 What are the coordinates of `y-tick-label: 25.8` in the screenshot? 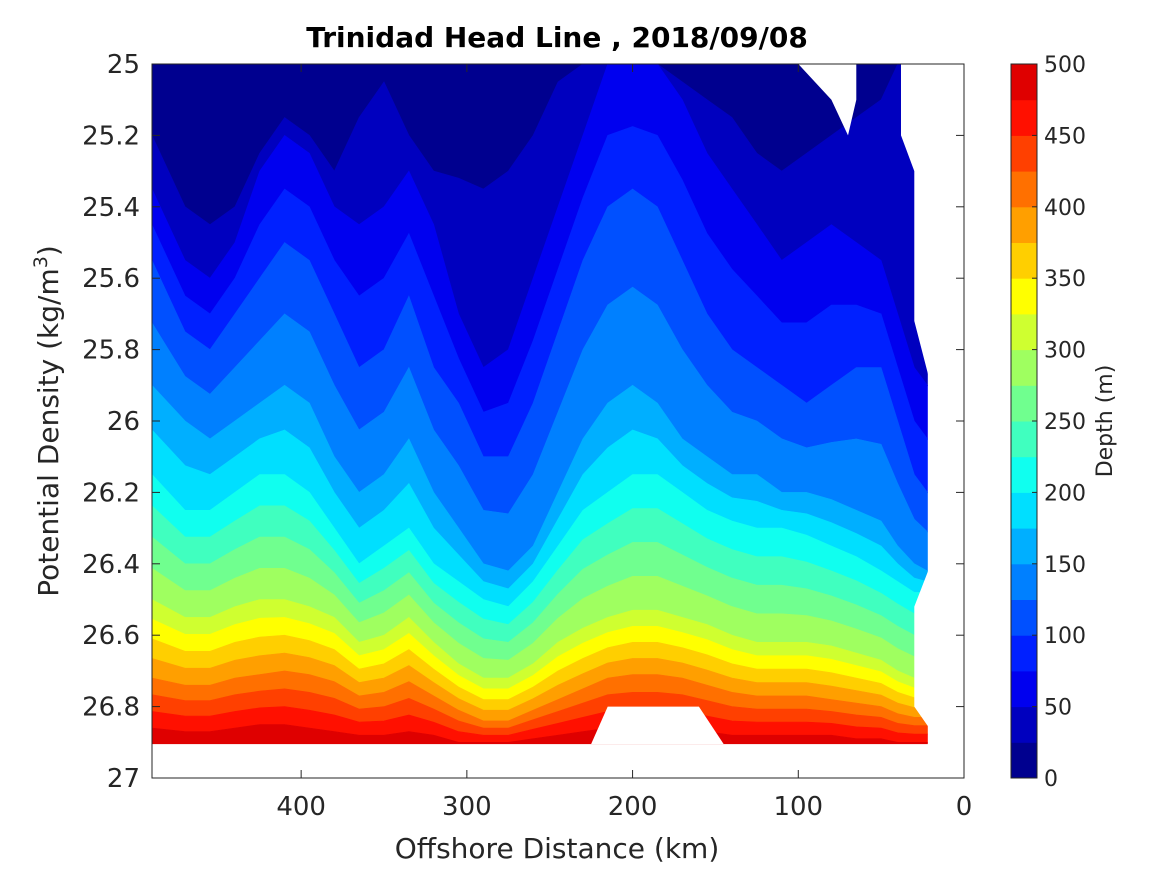 It's located at (111, 351).